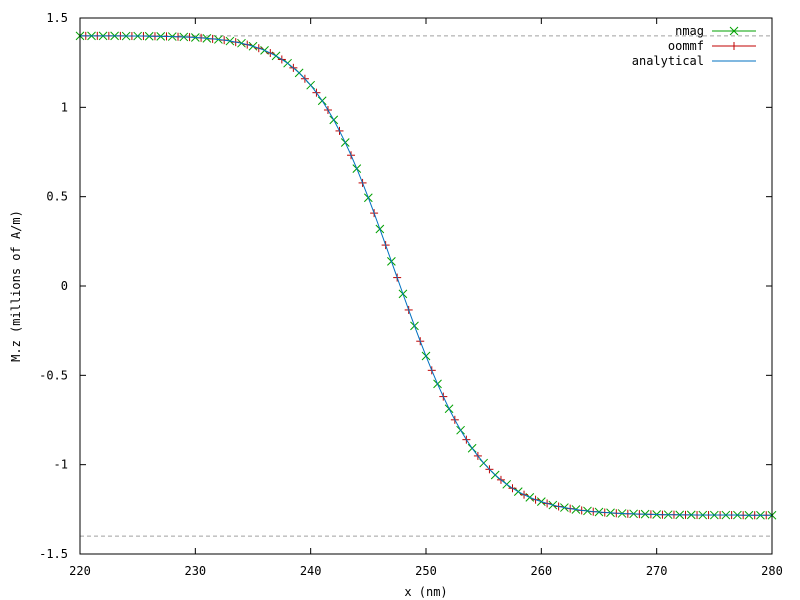 This screenshot has height=600, width=800. Describe the element at coordinates (668, 61) in the screenshot. I see `legend-label: analytical` at that location.